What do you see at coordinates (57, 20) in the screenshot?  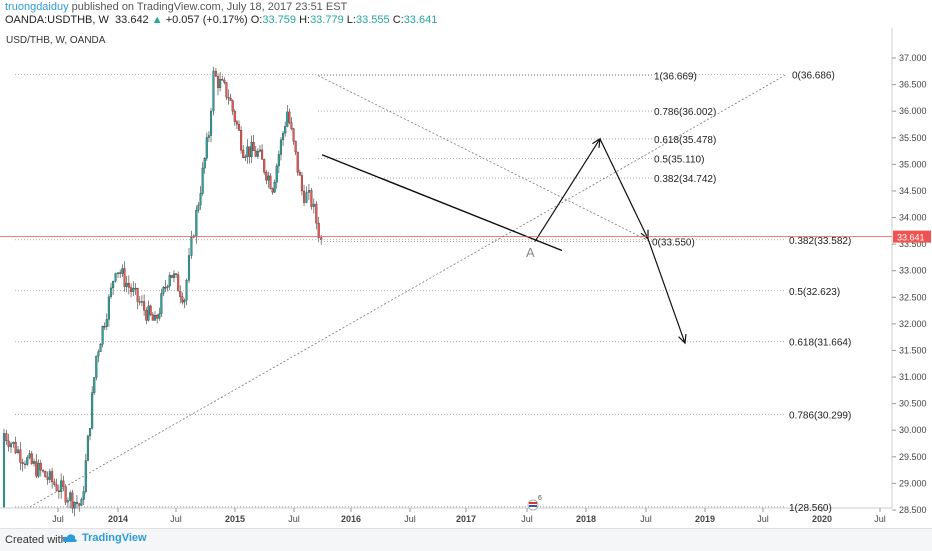 I see `symbol-name: OANDA:USDTHB, W` at bounding box center [57, 20].